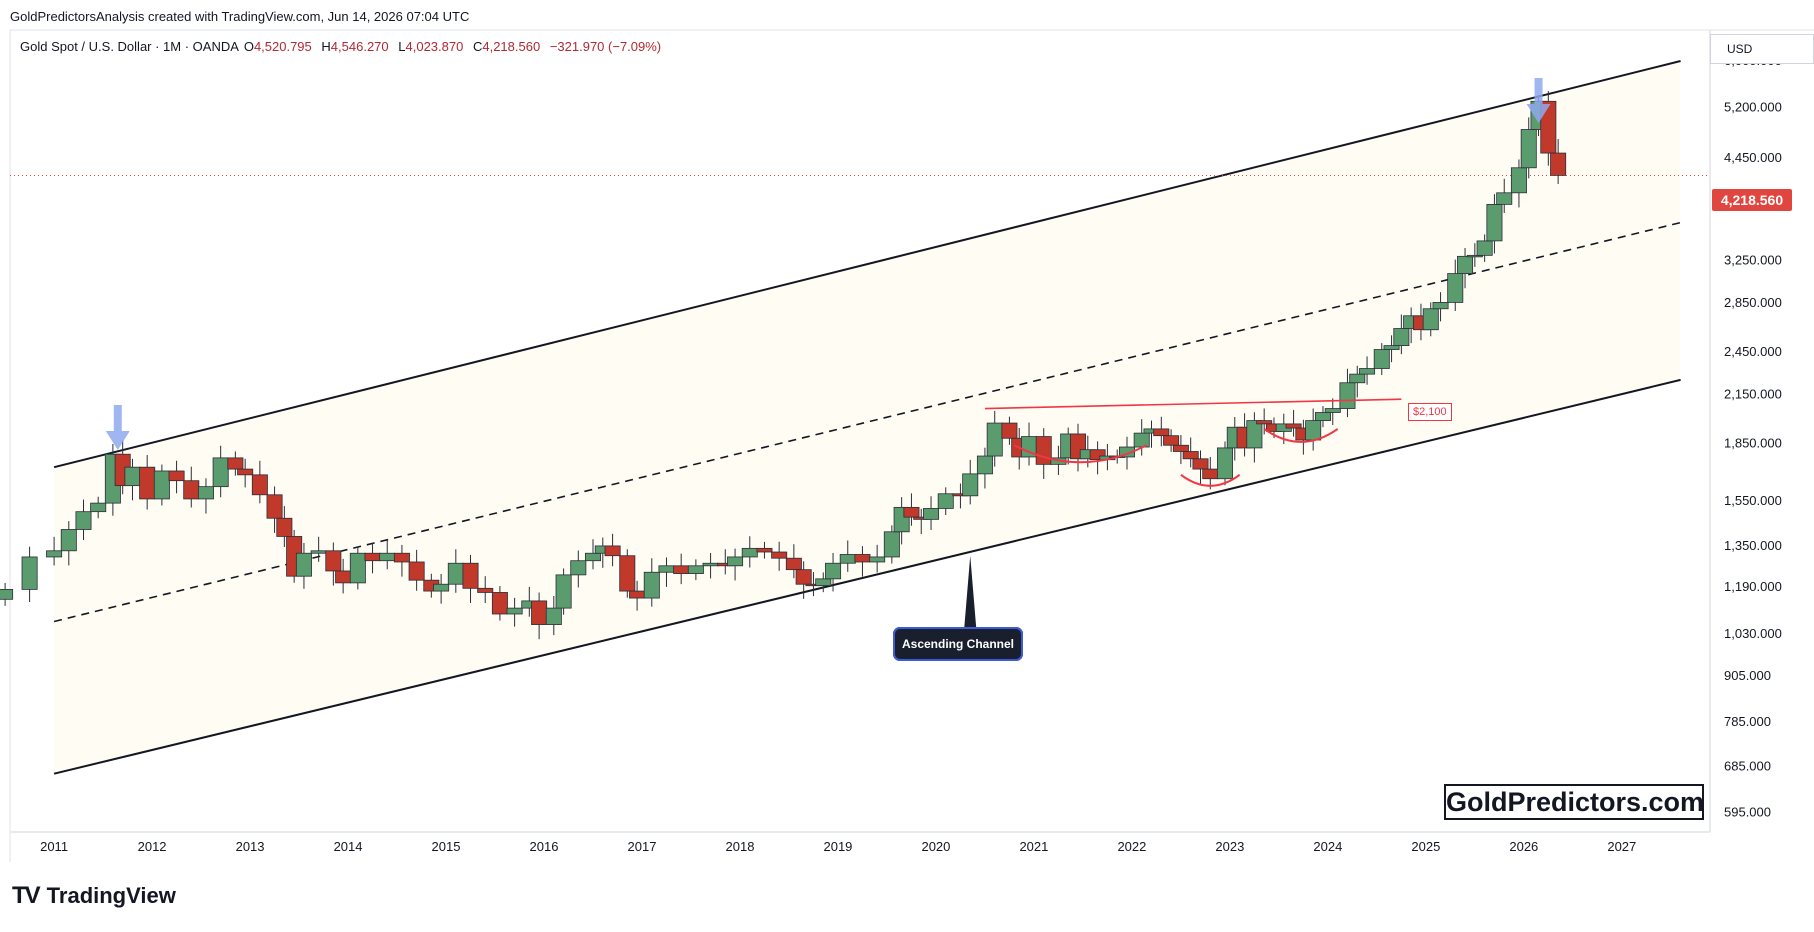 The width and height of the screenshot is (1814, 932). What do you see at coordinates (1131, 846) in the screenshot?
I see `time-tick-label: 2022` at bounding box center [1131, 846].